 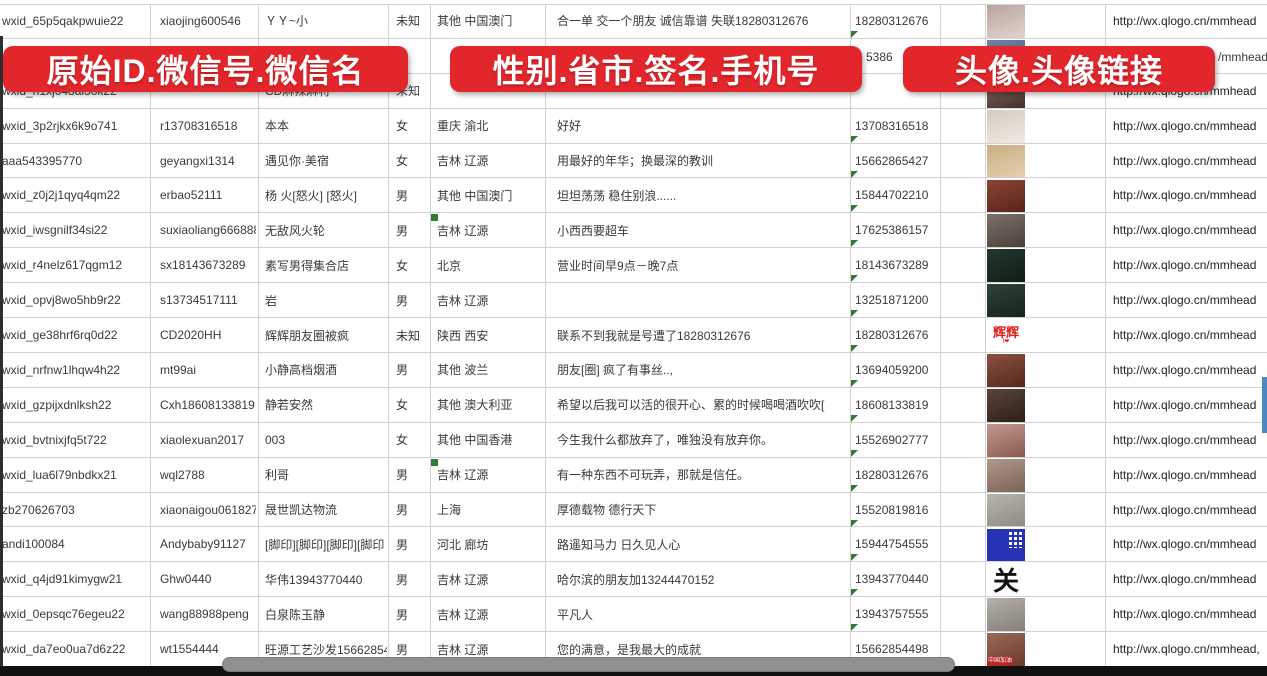 What do you see at coordinates (199, 300) in the screenshot?
I see `cell-wechat-id: s13734517111` at bounding box center [199, 300].